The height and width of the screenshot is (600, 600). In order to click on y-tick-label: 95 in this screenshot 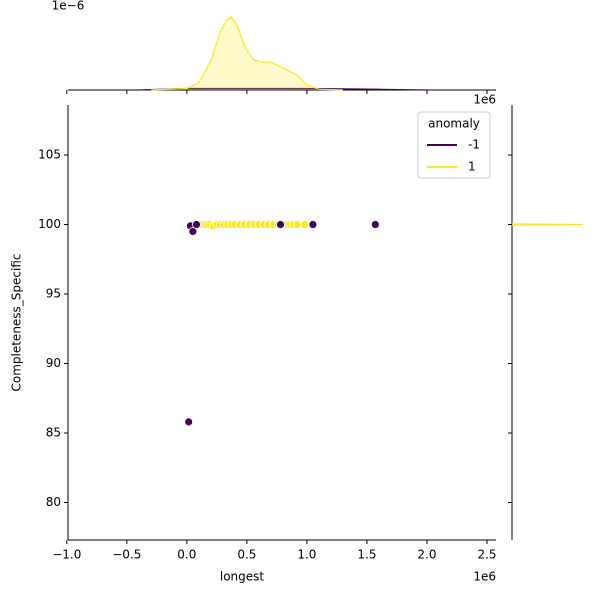, I will do `click(53, 294)`.